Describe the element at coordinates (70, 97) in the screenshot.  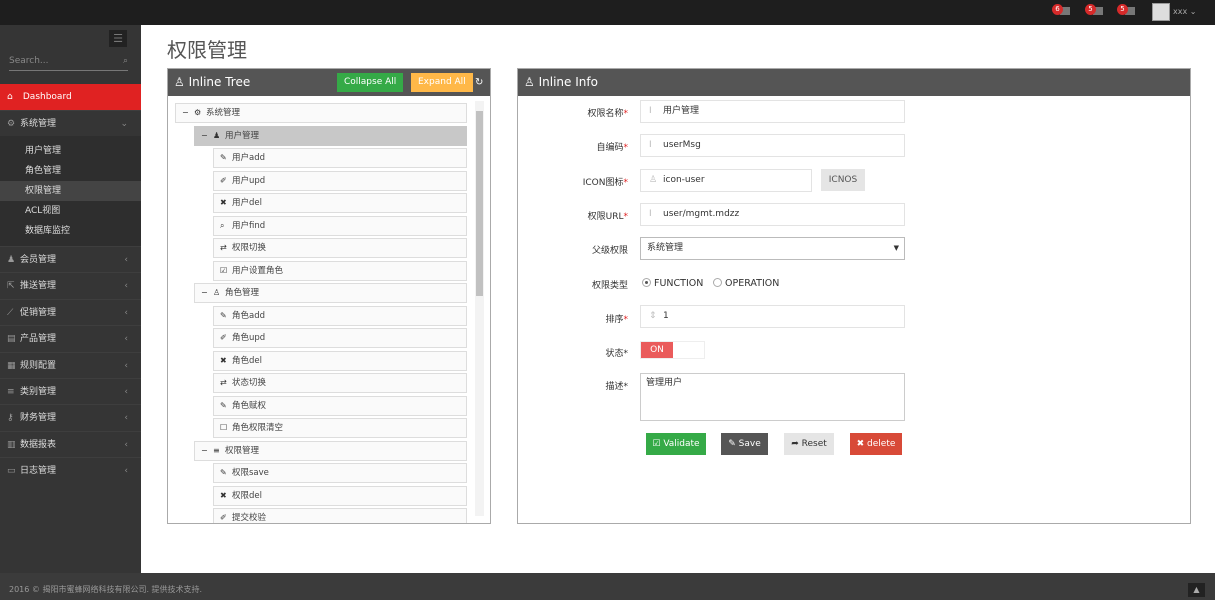
I see `sidebar-item-dashboard: ⌂ Dashboard` at that location.